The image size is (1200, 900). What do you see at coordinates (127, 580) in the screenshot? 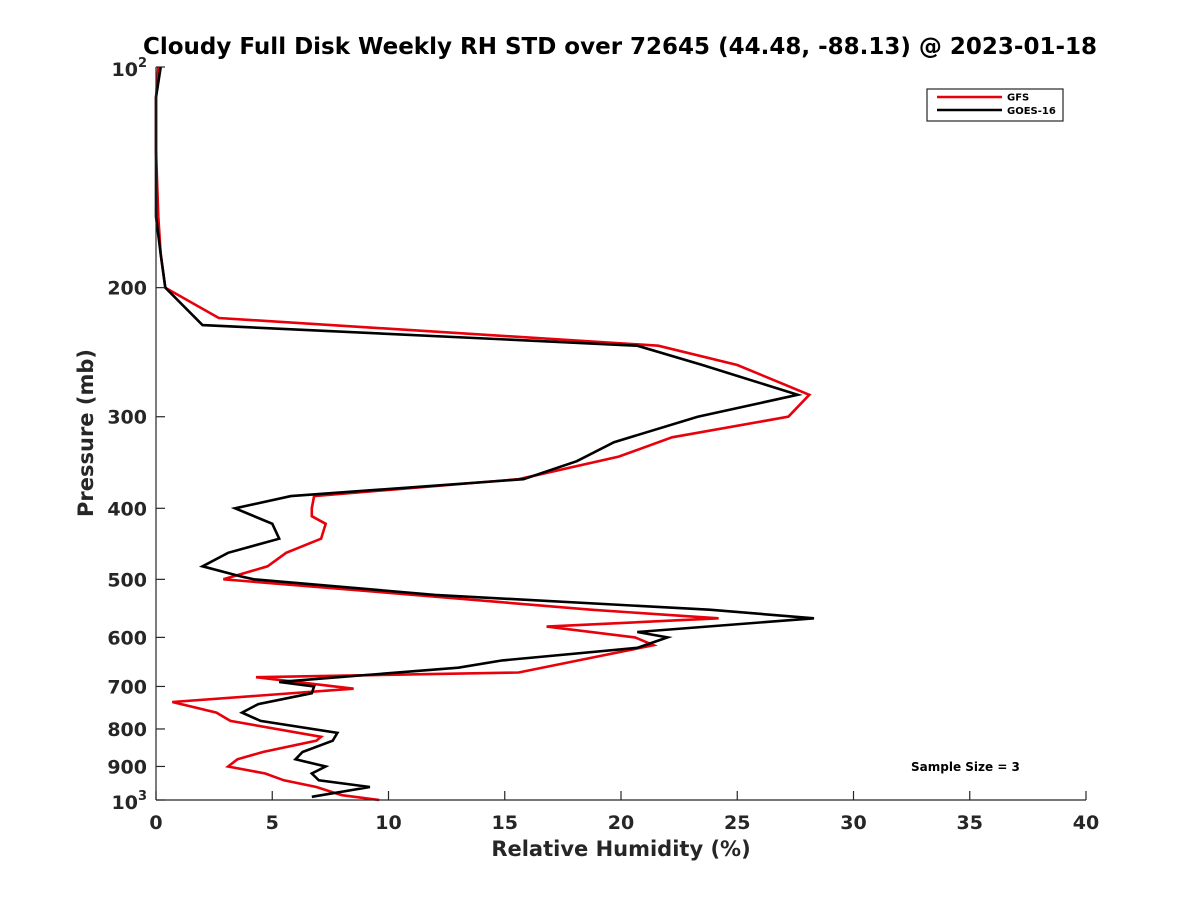
I see `y-tick-label-500: 500` at bounding box center [127, 580].